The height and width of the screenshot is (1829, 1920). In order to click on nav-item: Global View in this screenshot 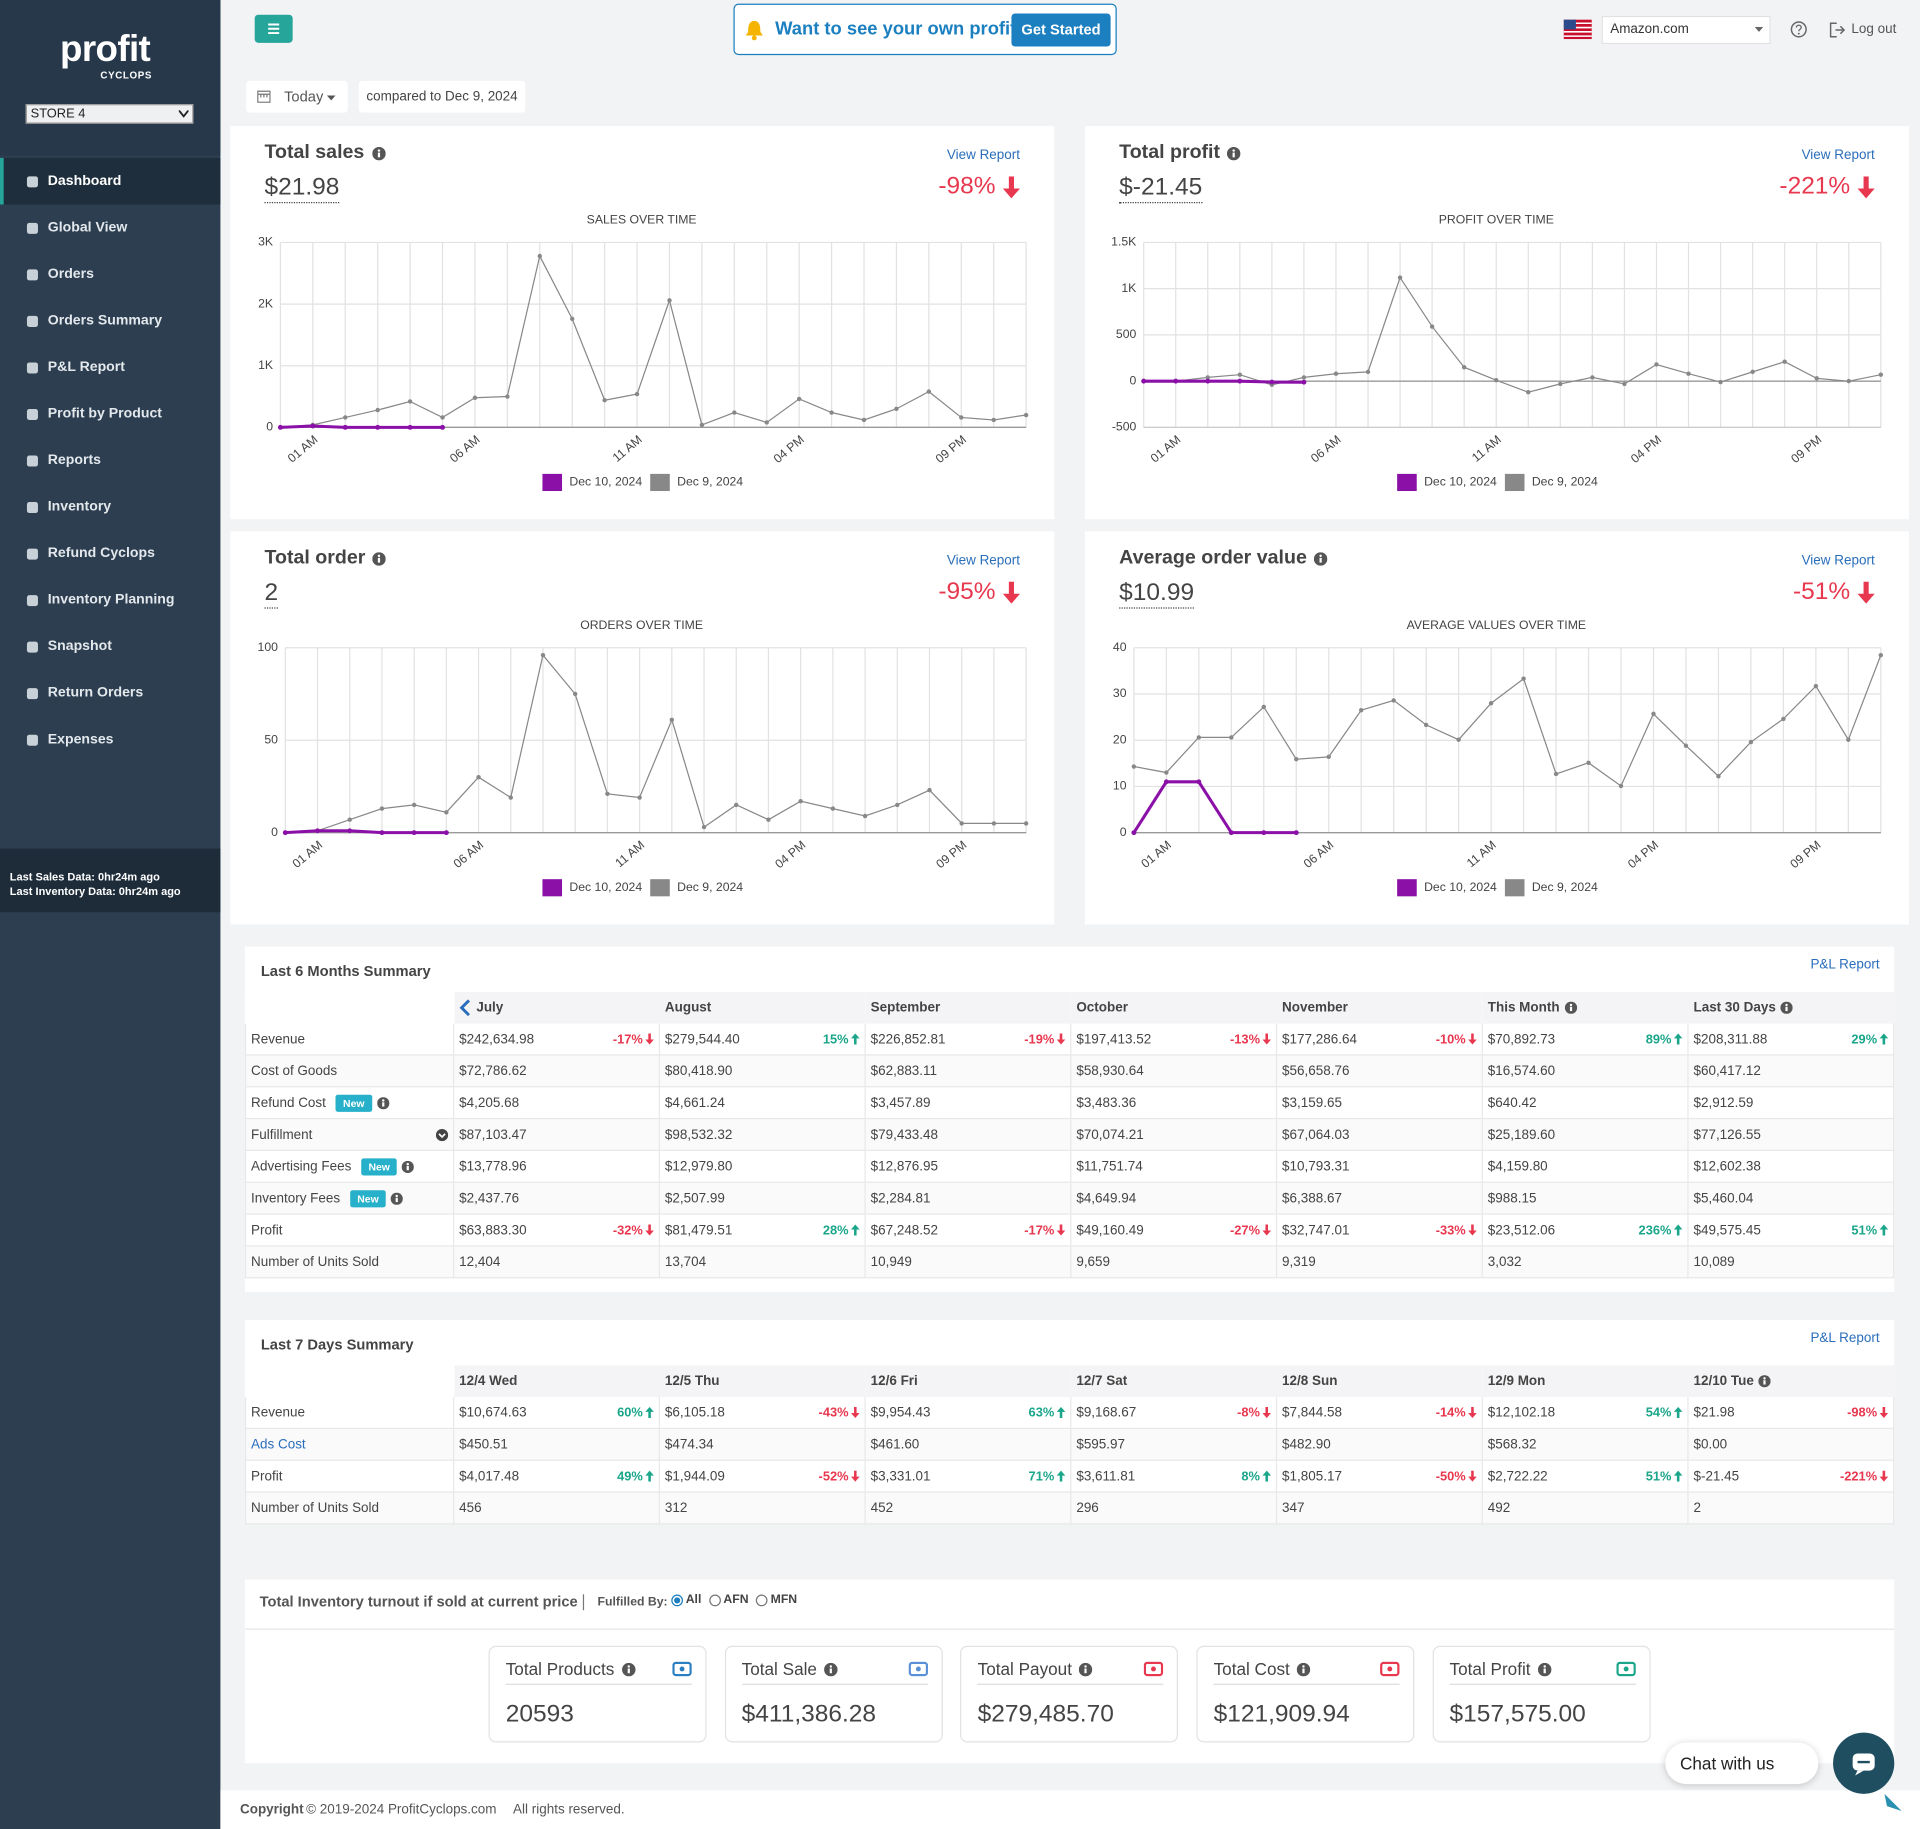, I will do `click(110, 227)`.